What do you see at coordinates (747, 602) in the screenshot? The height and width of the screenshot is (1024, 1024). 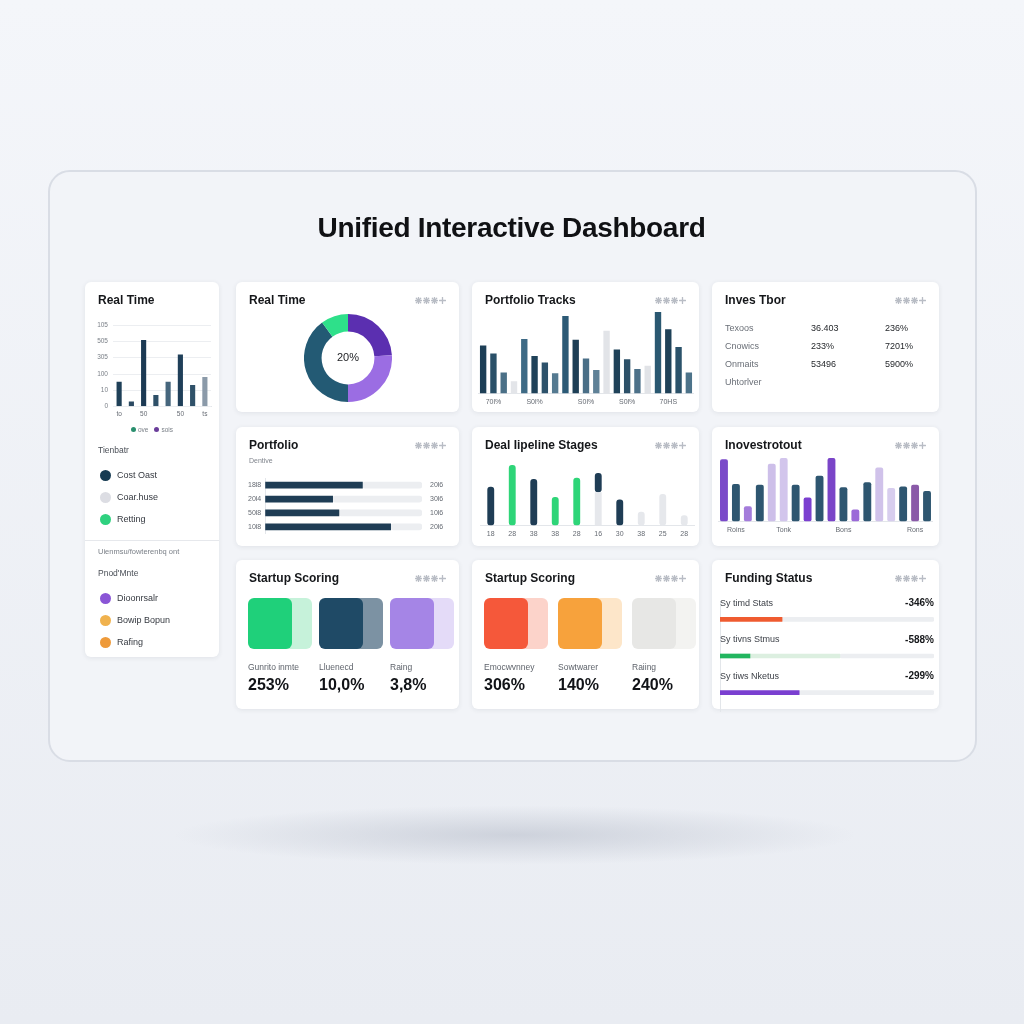 I see `y-tick-label: Sy timd Stats` at bounding box center [747, 602].